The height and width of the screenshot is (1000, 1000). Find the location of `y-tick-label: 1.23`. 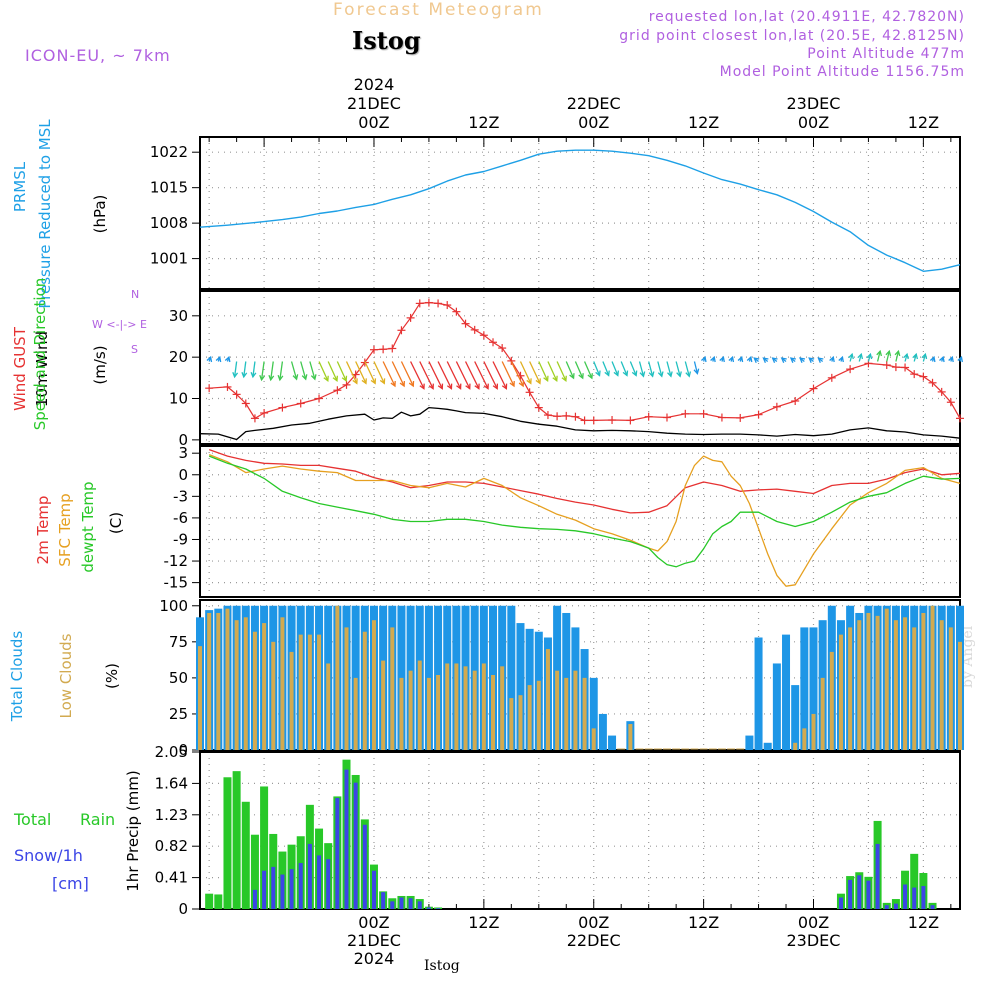

y-tick-label: 1.23 is located at coordinates (171, 815).